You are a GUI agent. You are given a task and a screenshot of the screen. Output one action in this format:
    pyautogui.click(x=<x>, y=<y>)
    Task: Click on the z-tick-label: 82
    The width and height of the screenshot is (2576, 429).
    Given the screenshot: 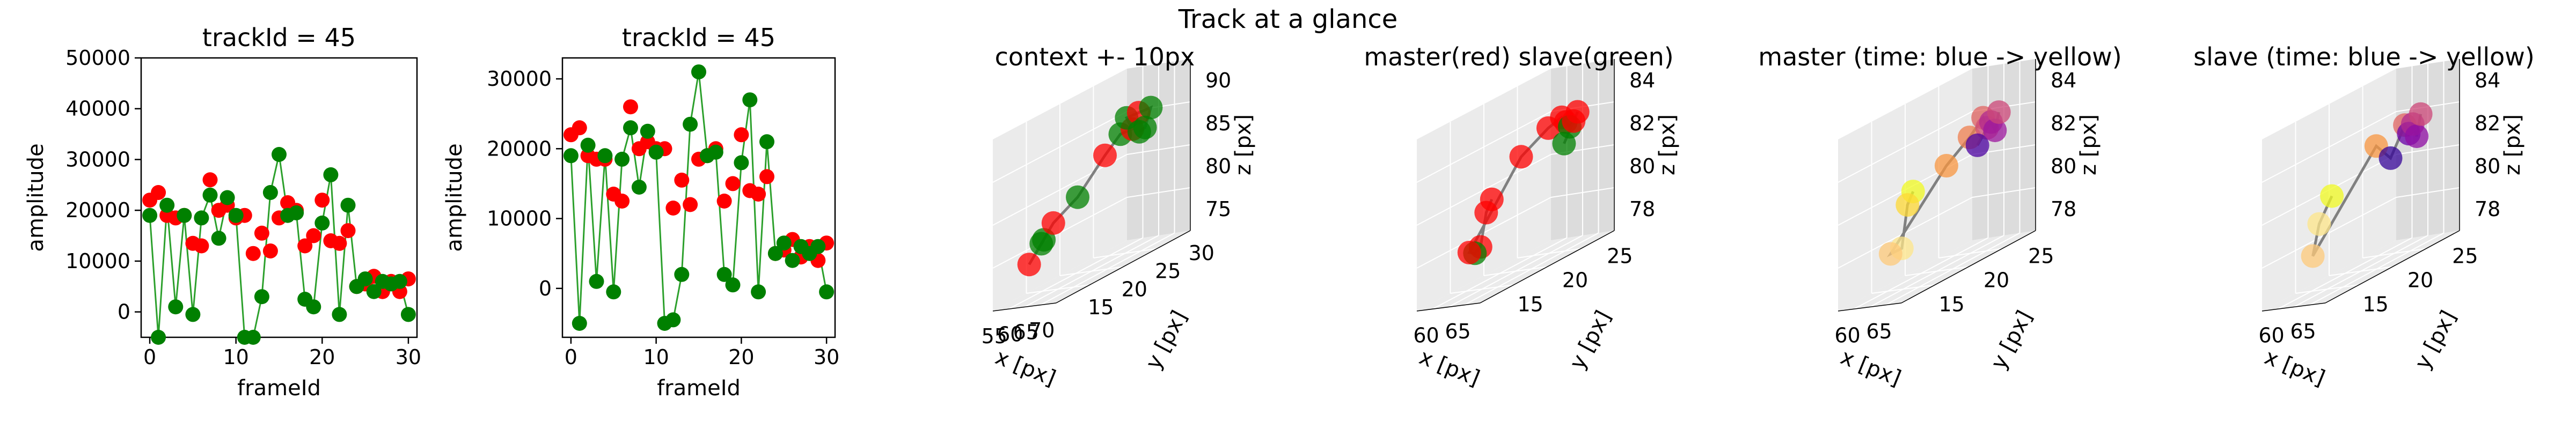 What is the action you would take?
    pyautogui.click(x=1642, y=123)
    